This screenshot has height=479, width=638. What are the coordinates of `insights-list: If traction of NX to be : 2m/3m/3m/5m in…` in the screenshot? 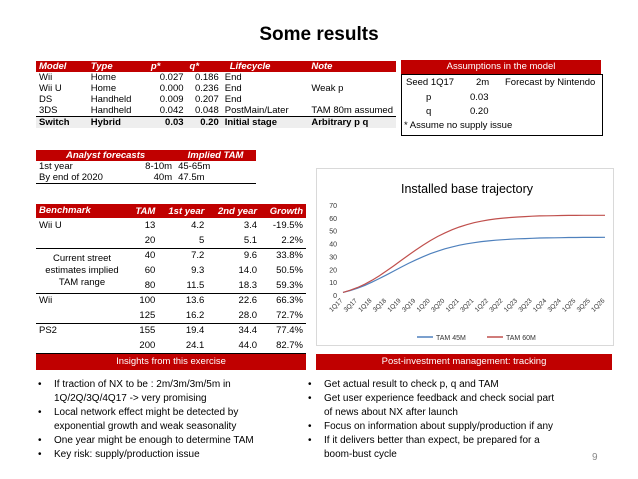 It's located at (173, 420).